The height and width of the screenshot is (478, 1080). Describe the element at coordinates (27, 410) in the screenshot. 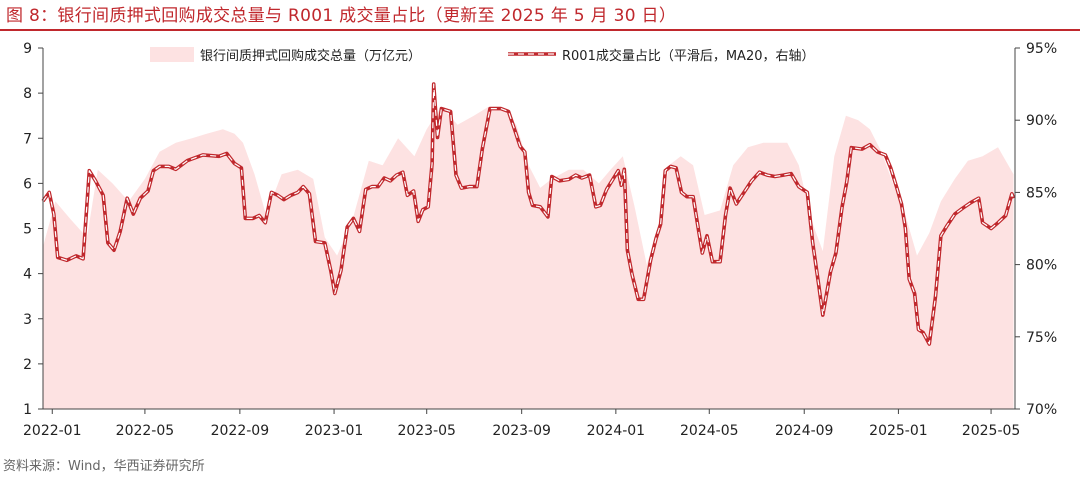

I see `left-tick-label: 1` at that location.